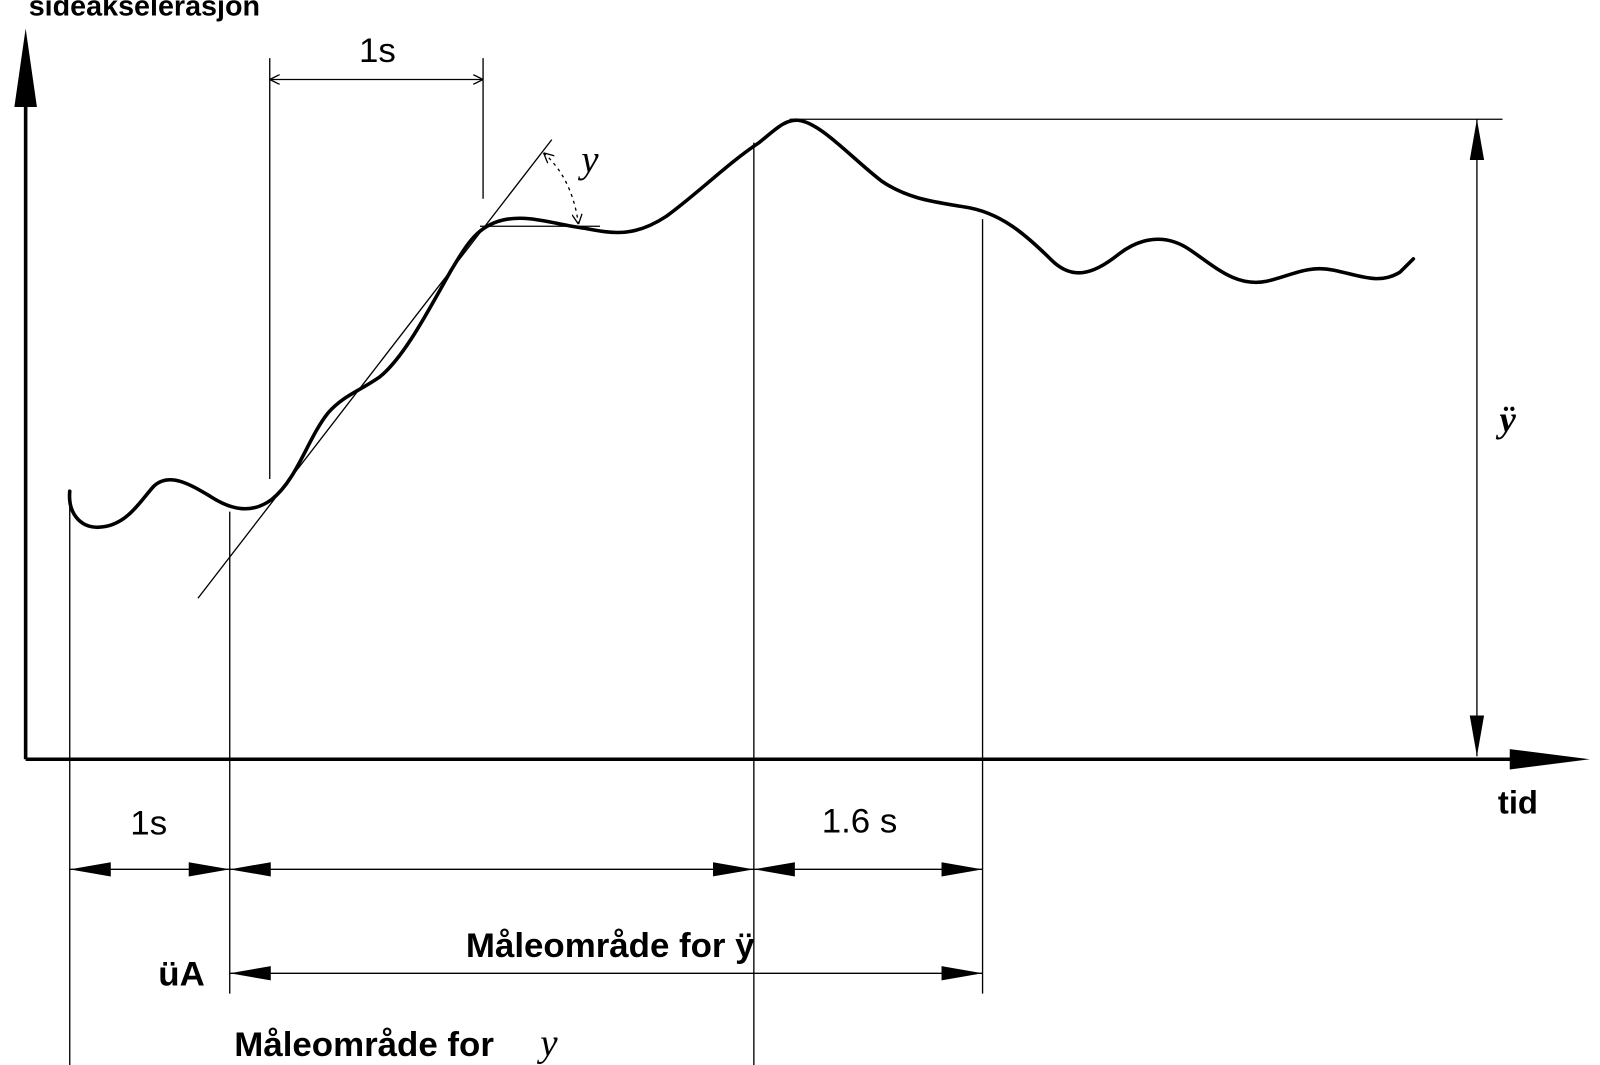 The height and width of the screenshot is (1065, 1600). What do you see at coordinates (1518, 802) in the screenshot?
I see `x-axis-label: tid` at bounding box center [1518, 802].